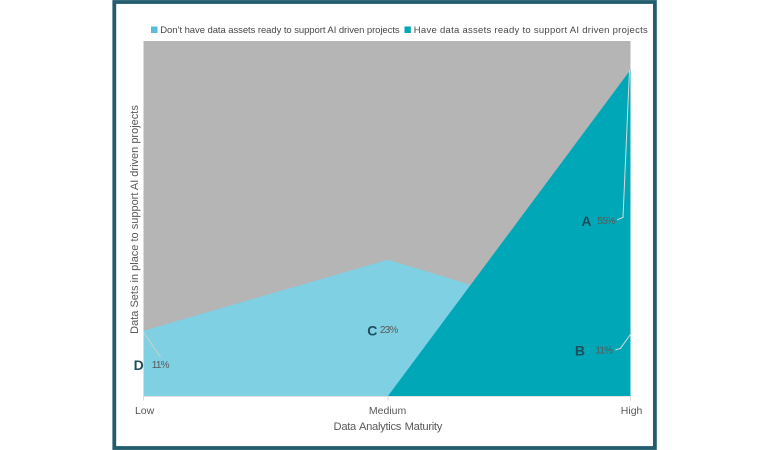 The width and height of the screenshot is (770, 450). I want to click on svg-text: C, so click(372, 330).